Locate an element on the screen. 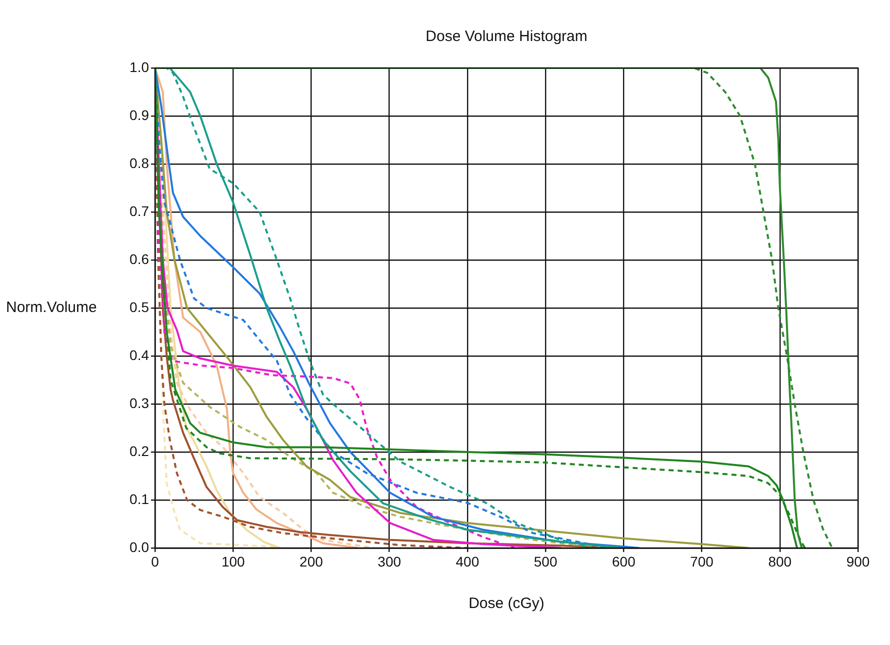 The width and height of the screenshot is (890, 645). x-tick-label: 0 is located at coordinates (155, 561).